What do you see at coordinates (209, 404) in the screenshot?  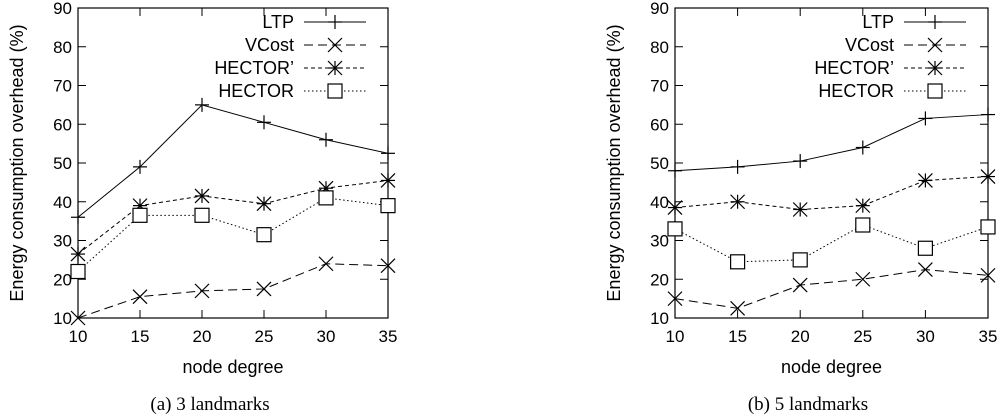 I see `panel-caption: (a) 3 landmarks` at bounding box center [209, 404].